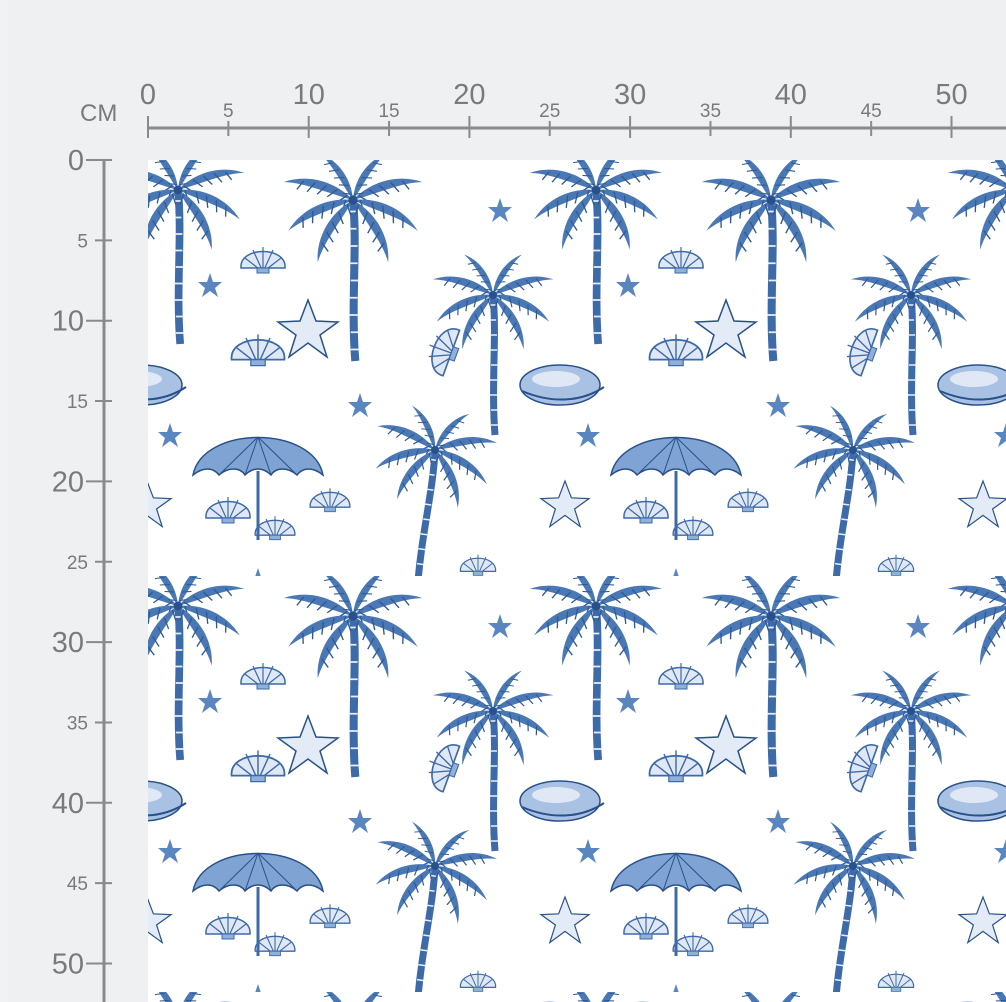  Describe the element at coordinates (549, 111) in the screenshot. I see `horizontal-ruler-label: 25` at that location.